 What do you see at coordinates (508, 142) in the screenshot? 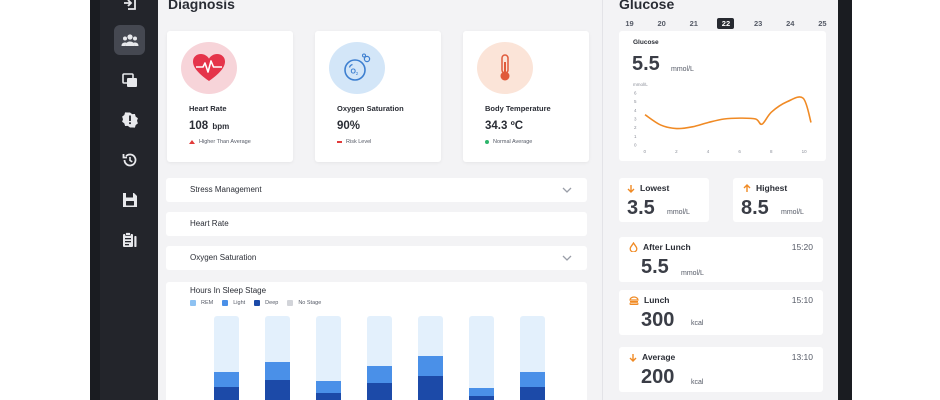
I see `metric-note: Normal Average` at bounding box center [508, 142].